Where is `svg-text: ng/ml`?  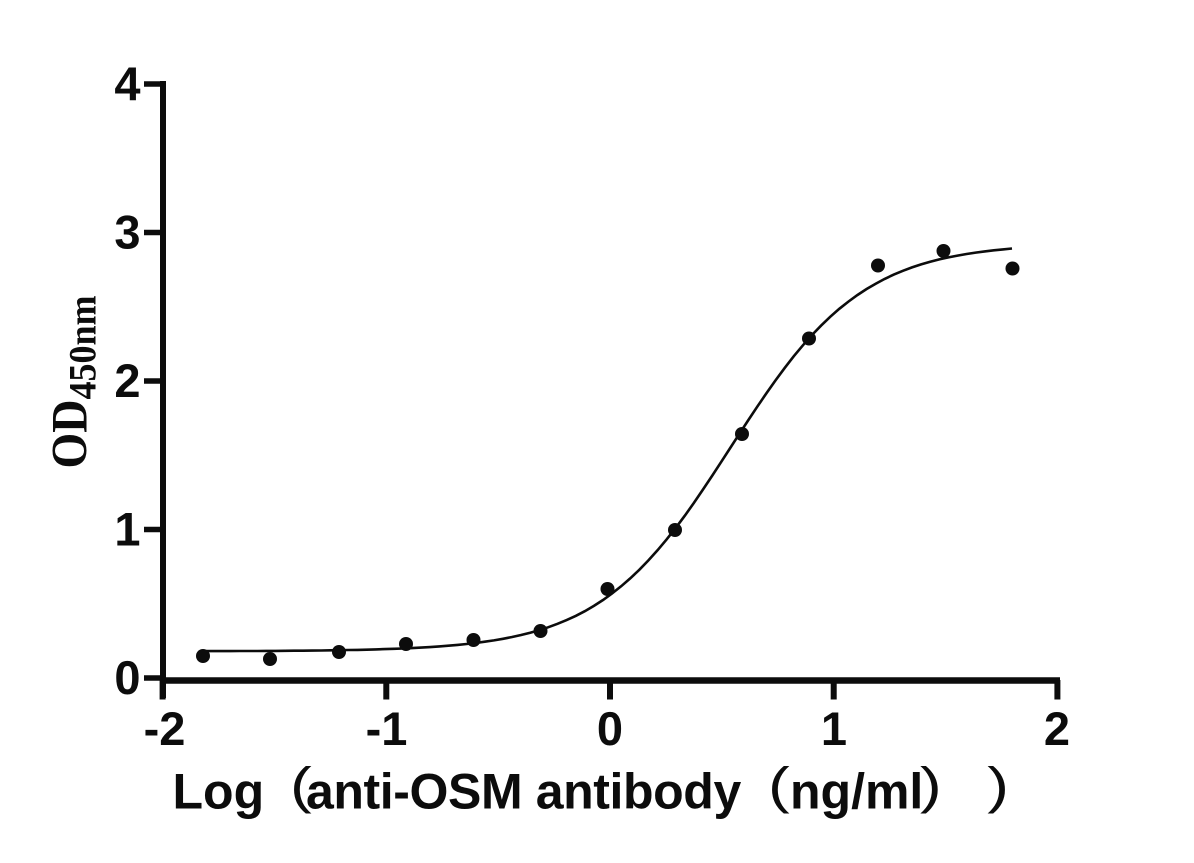
svg-text: ng/ml is located at coordinates (856, 792).